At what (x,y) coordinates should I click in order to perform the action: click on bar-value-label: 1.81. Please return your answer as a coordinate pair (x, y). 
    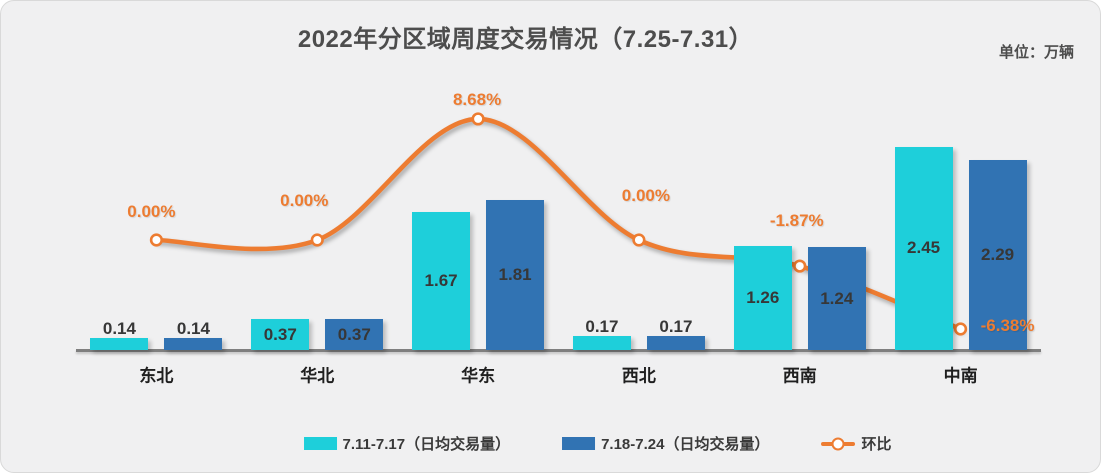
    Looking at the image, I should click on (515, 274).